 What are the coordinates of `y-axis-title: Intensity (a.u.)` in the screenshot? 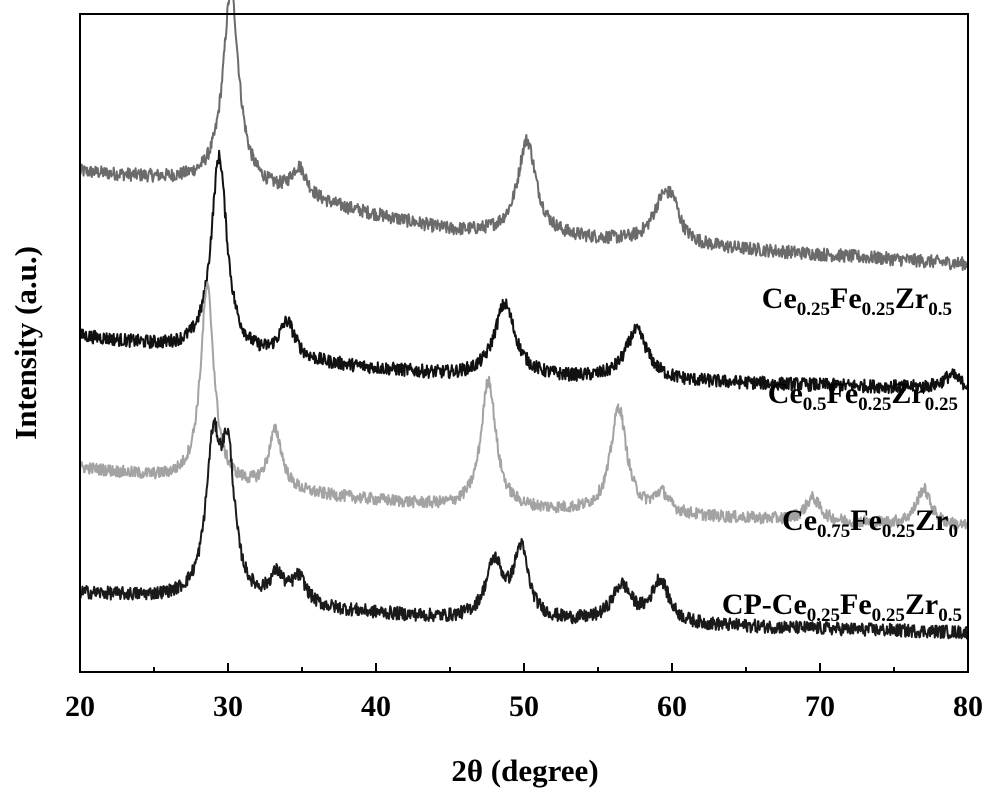 It's located at (25, 343).